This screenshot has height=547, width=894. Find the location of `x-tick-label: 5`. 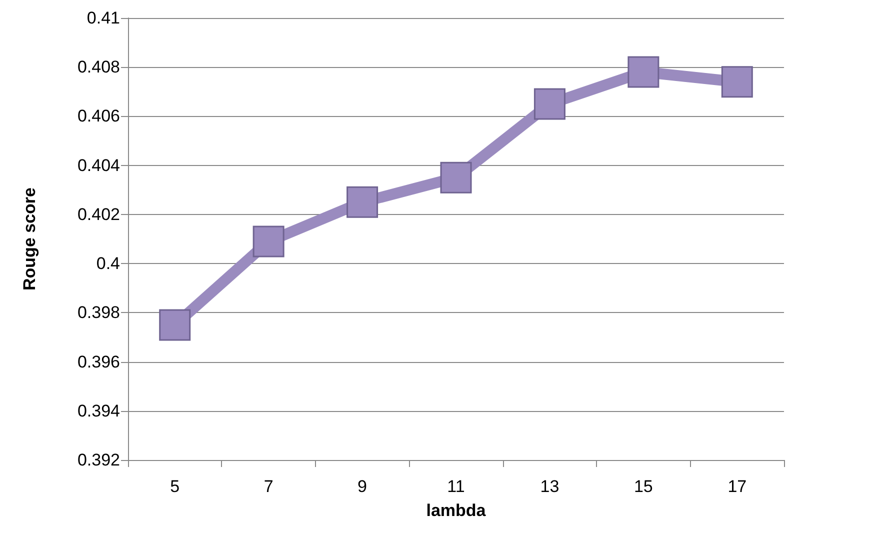

x-tick-label: 5 is located at coordinates (175, 486).